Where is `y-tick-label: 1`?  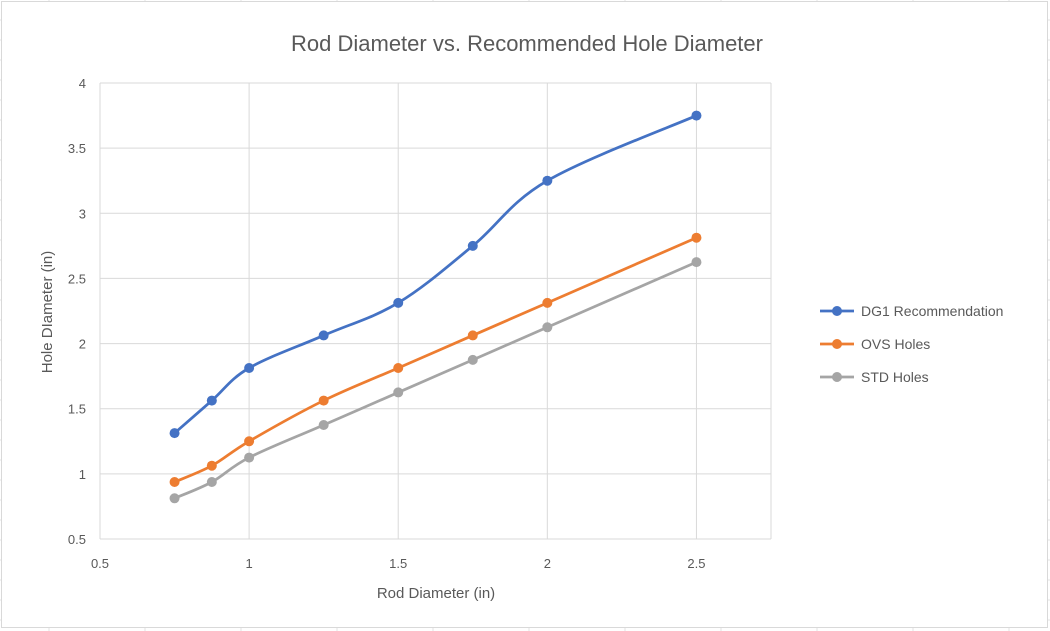
y-tick-label: 1 is located at coordinates (82, 474).